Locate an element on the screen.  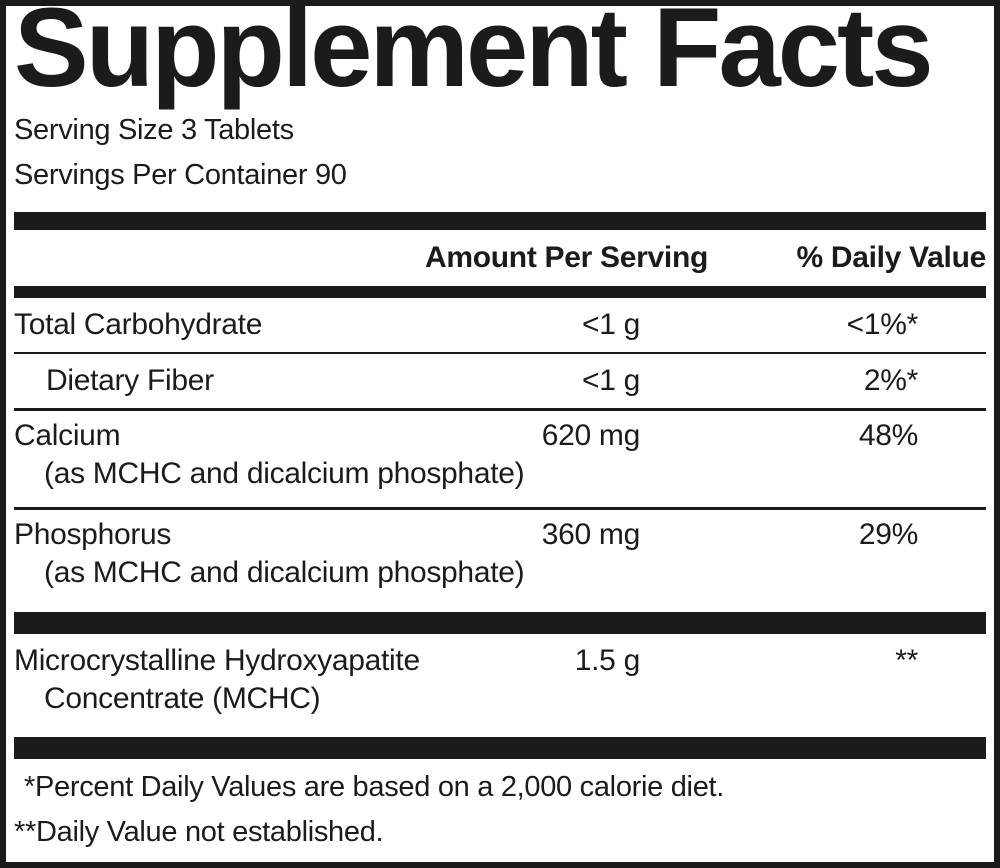
servings-per-container-text: Servings Per Container 90 is located at coordinates (180, 175).